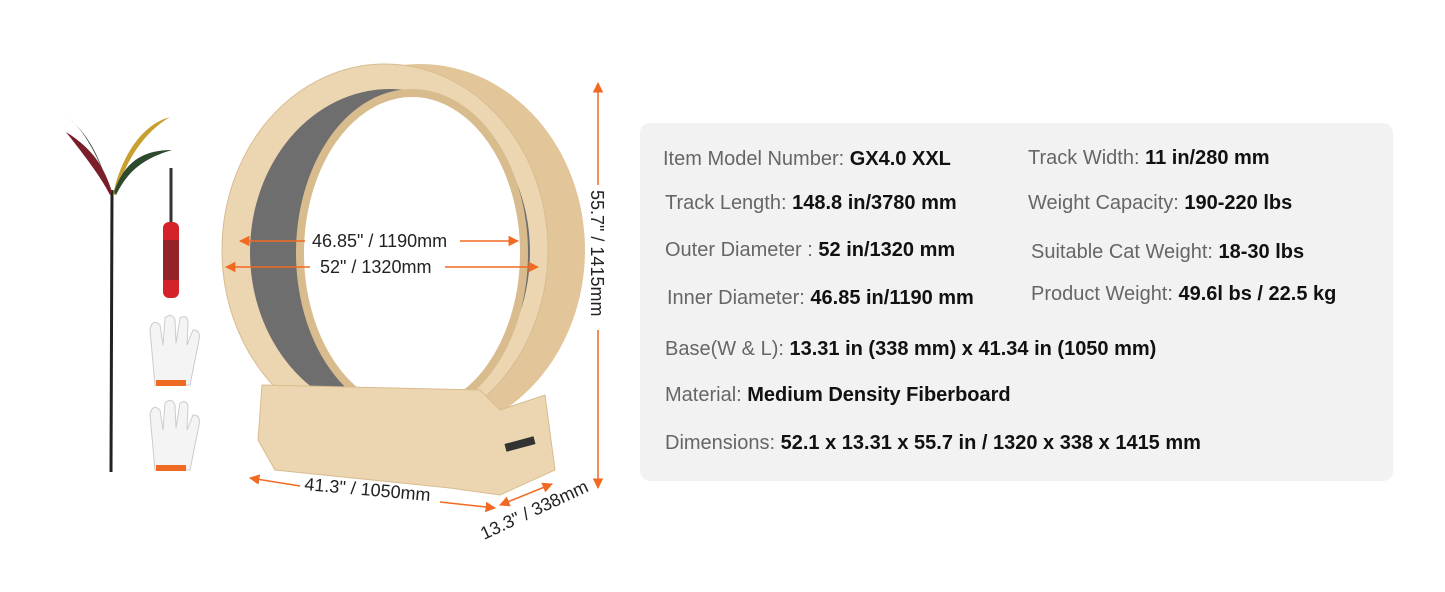 The height and width of the screenshot is (592, 1445). I want to click on screwdriver, so click(171, 233).